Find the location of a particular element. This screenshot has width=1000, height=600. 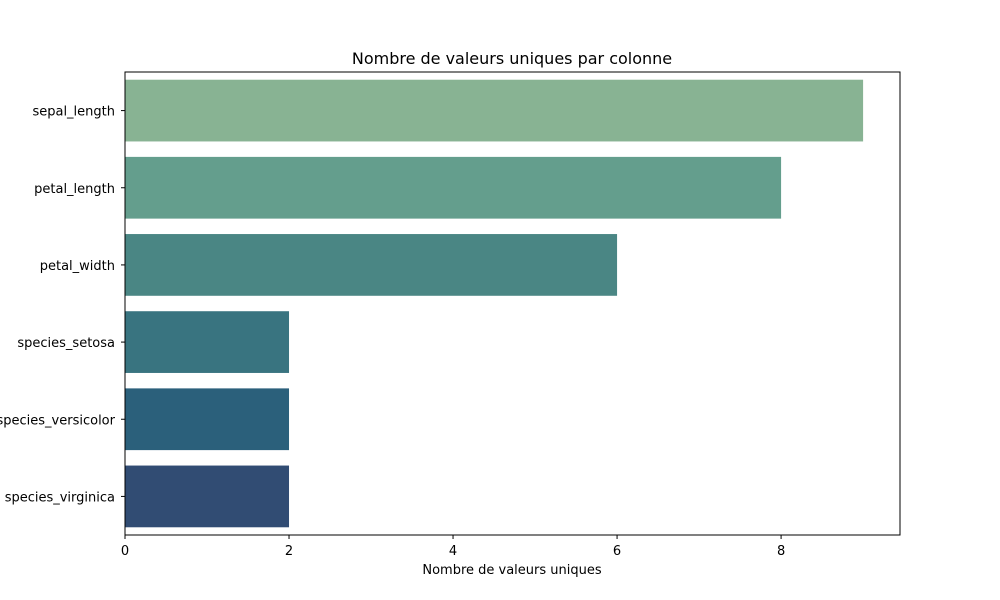

x-axis: 0 2 4 6 8 is located at coordinates (453, 547).